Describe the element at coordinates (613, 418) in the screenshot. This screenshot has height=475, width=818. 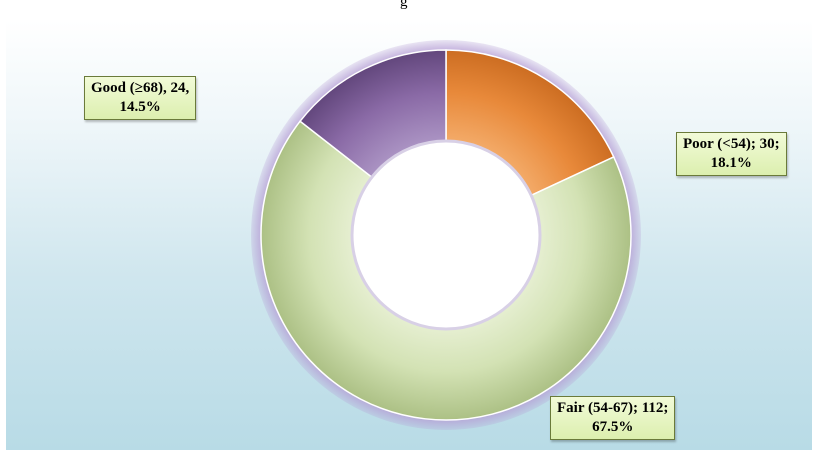
I see `data-label-fair: Fair (54-67); 112; 67.5%` at that location.